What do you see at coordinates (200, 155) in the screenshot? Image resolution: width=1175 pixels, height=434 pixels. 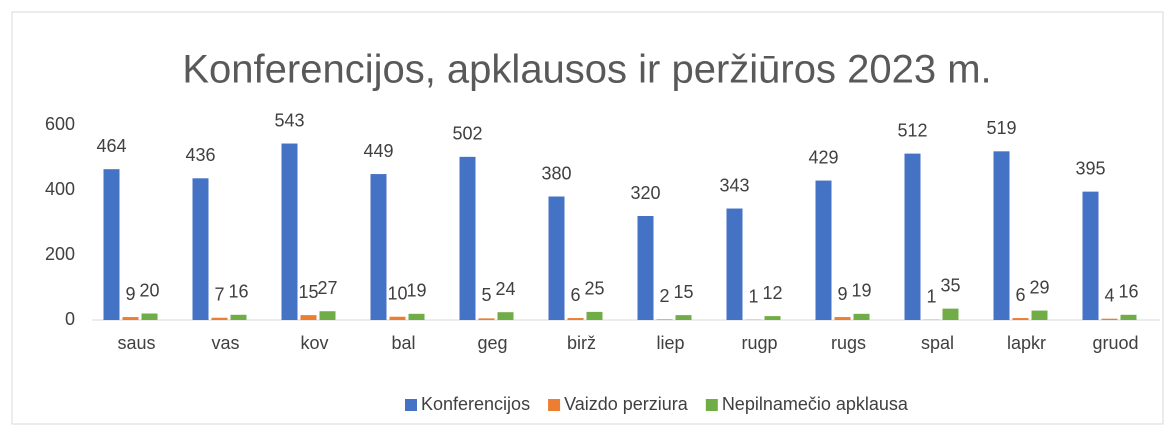 I see `data-label: 436` at bounding box center [200, 155].